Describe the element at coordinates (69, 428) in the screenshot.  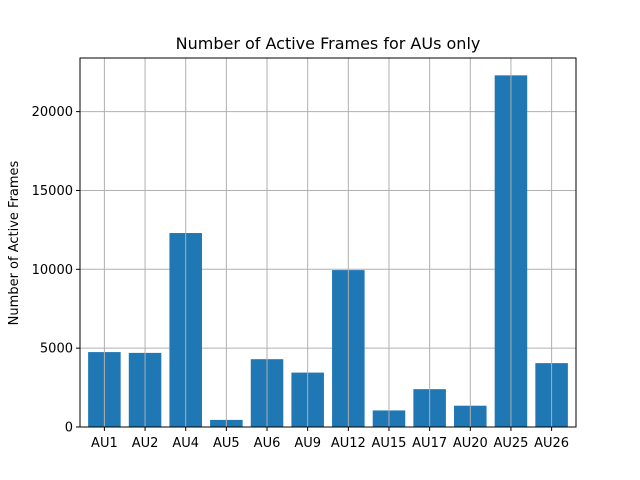
I see `y-tick-label: 0` at that location.